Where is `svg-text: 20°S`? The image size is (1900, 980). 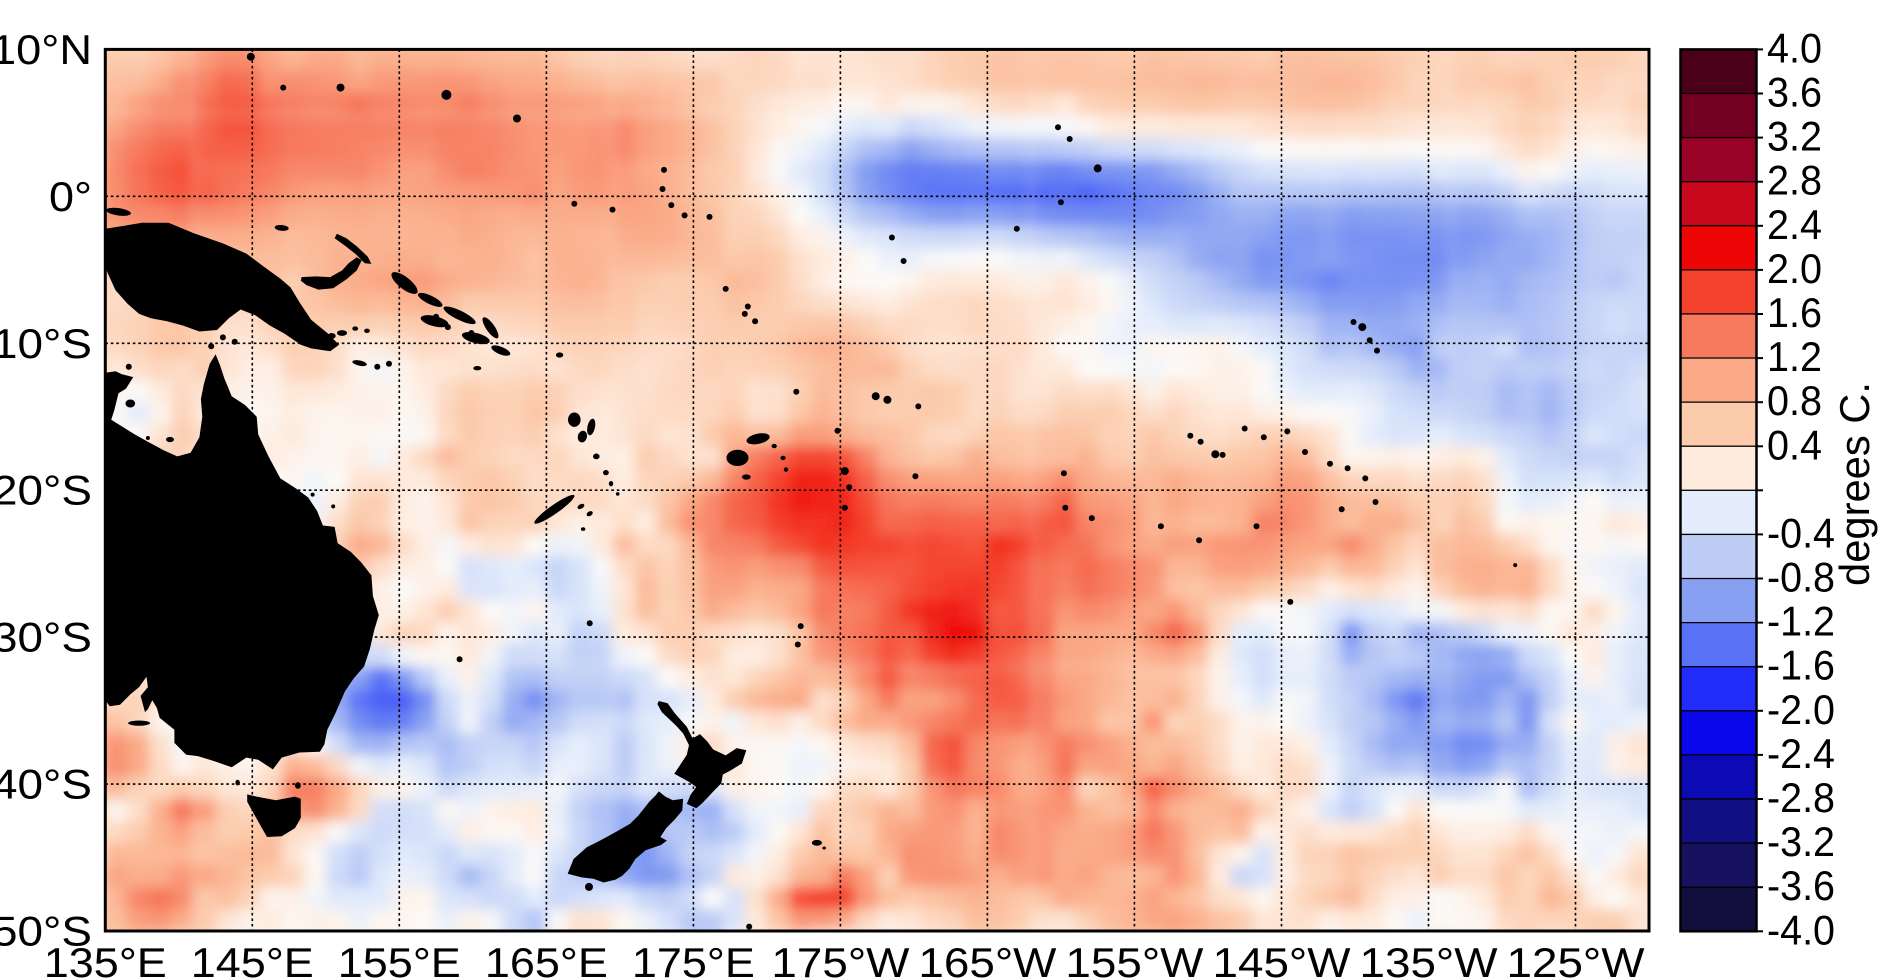 svg-text: 20°S is located at coordinates (46, 490).